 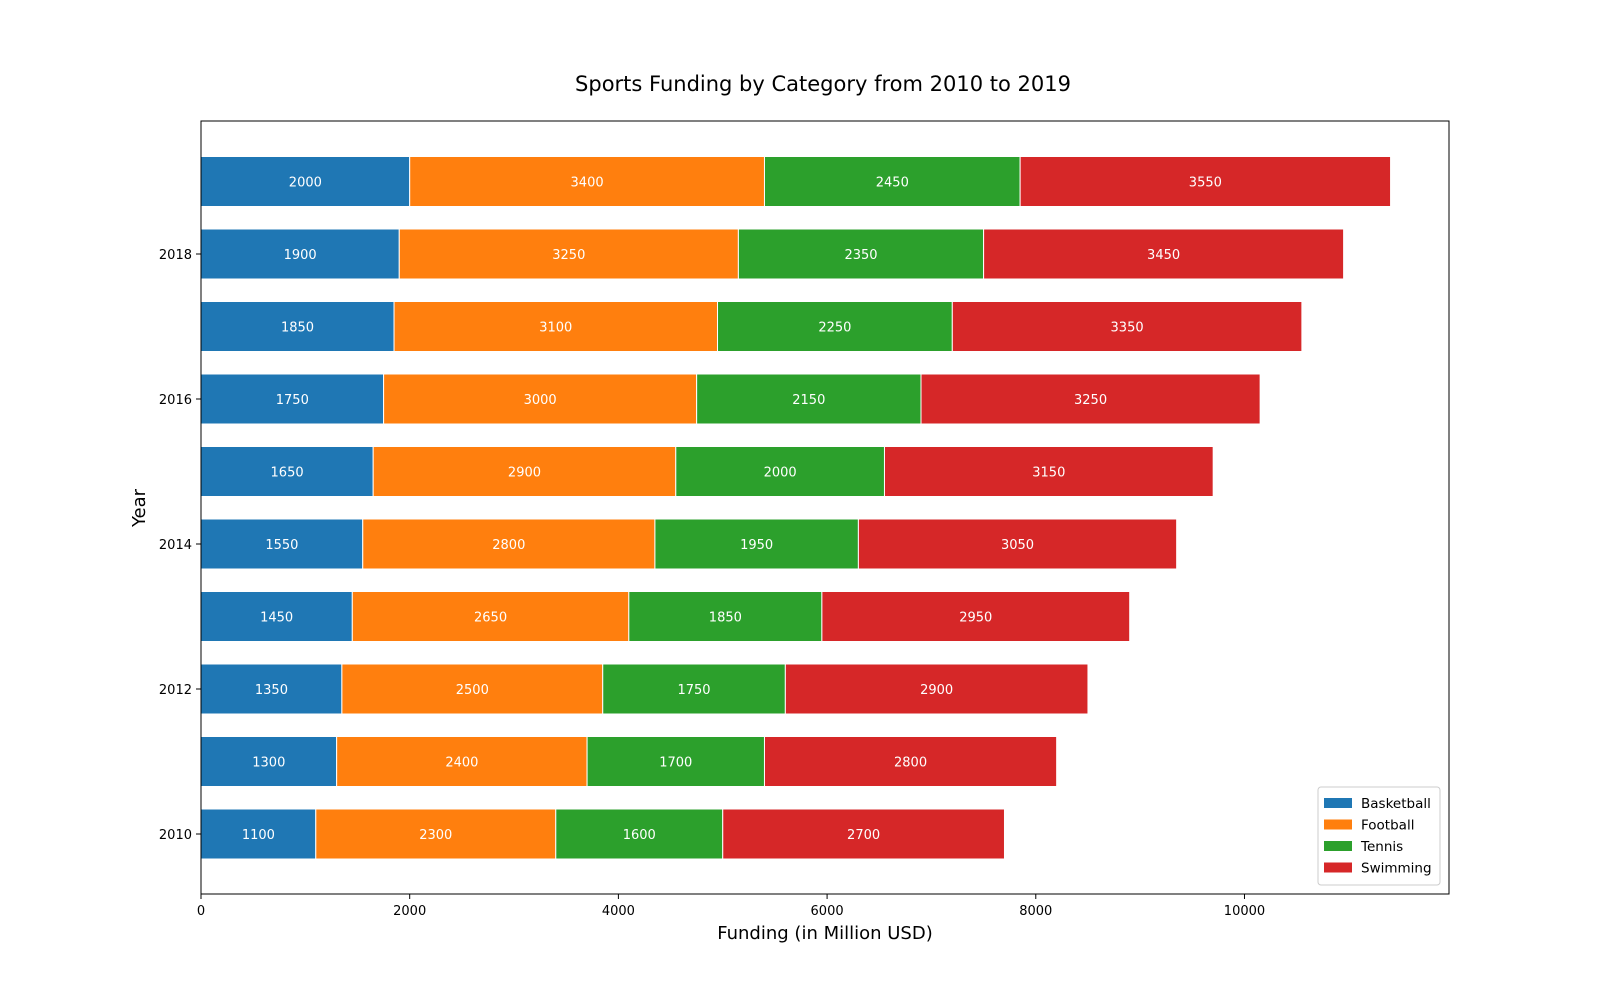 I want to click on bar-tennis-2017, so click(x=835, y=326).